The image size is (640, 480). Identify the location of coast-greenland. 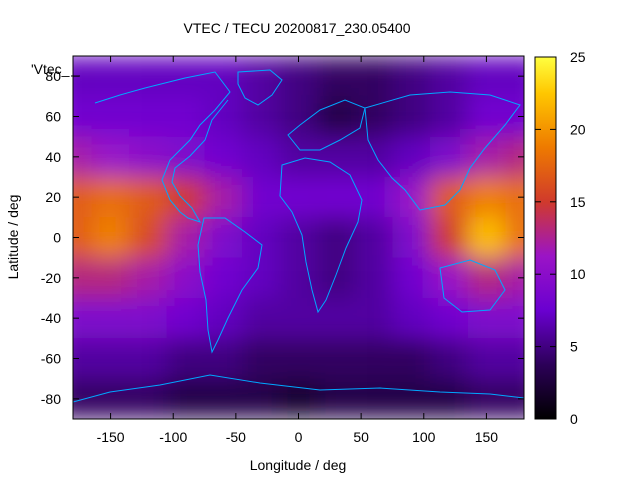
(260, 87).